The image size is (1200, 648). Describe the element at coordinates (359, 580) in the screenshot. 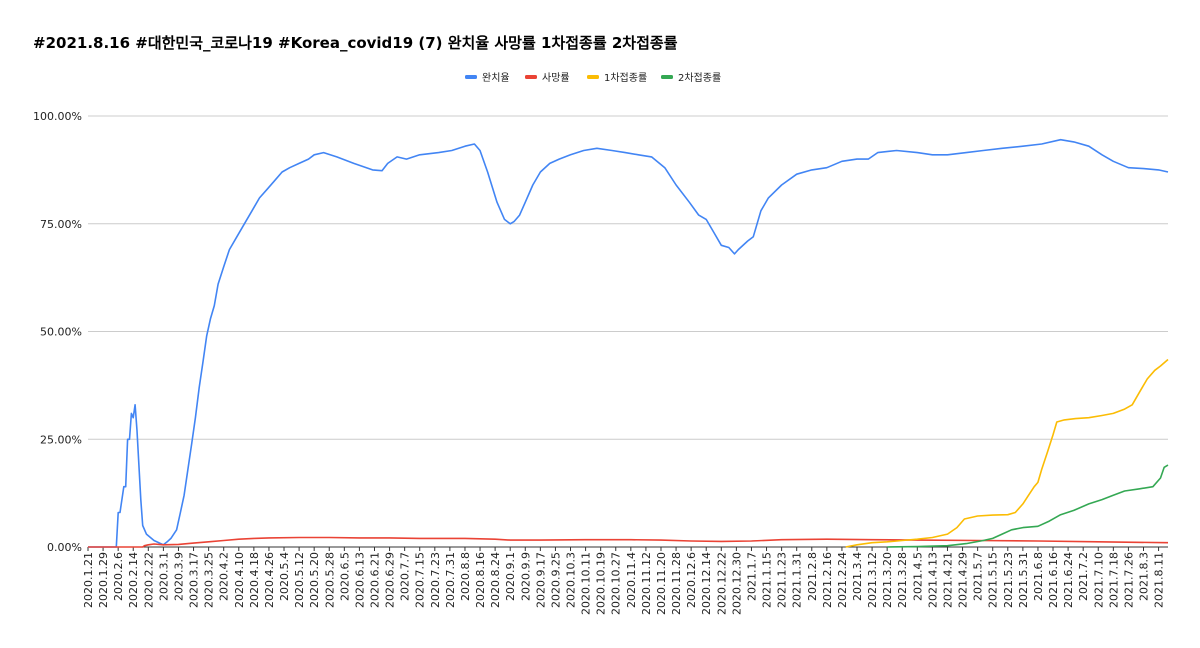

I see `x-tick-label: 2020.6.13` at that location.